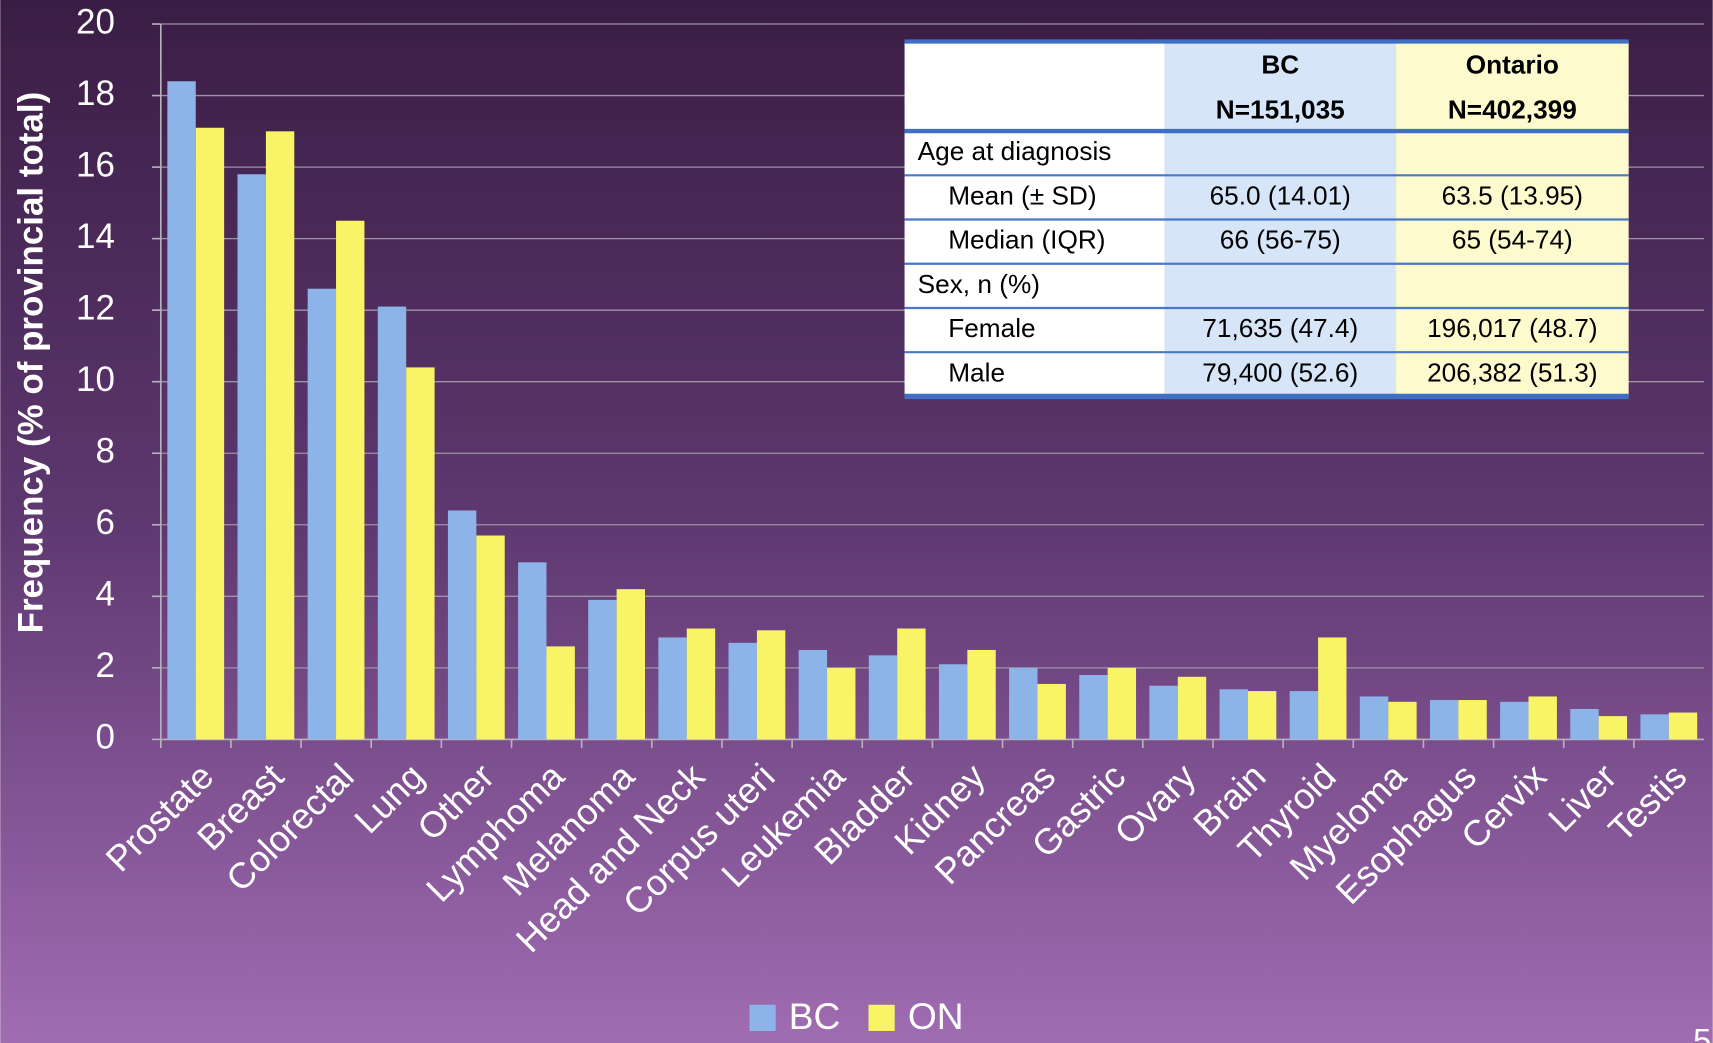 The width and height of the screenshot is (1713, 1043). Describe the element at coordinates (95, 93) in the screenshot. I see `y-tick-label: 18` at that location.